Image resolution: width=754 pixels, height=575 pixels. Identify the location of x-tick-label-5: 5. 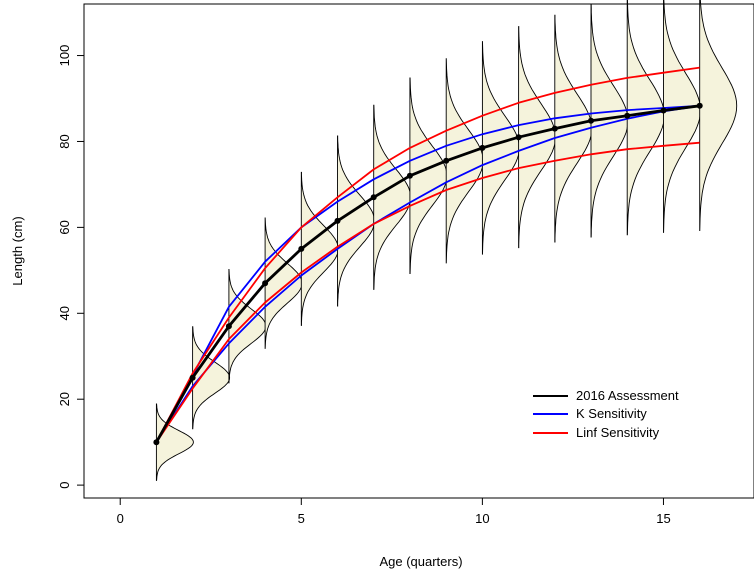
(301, 518).